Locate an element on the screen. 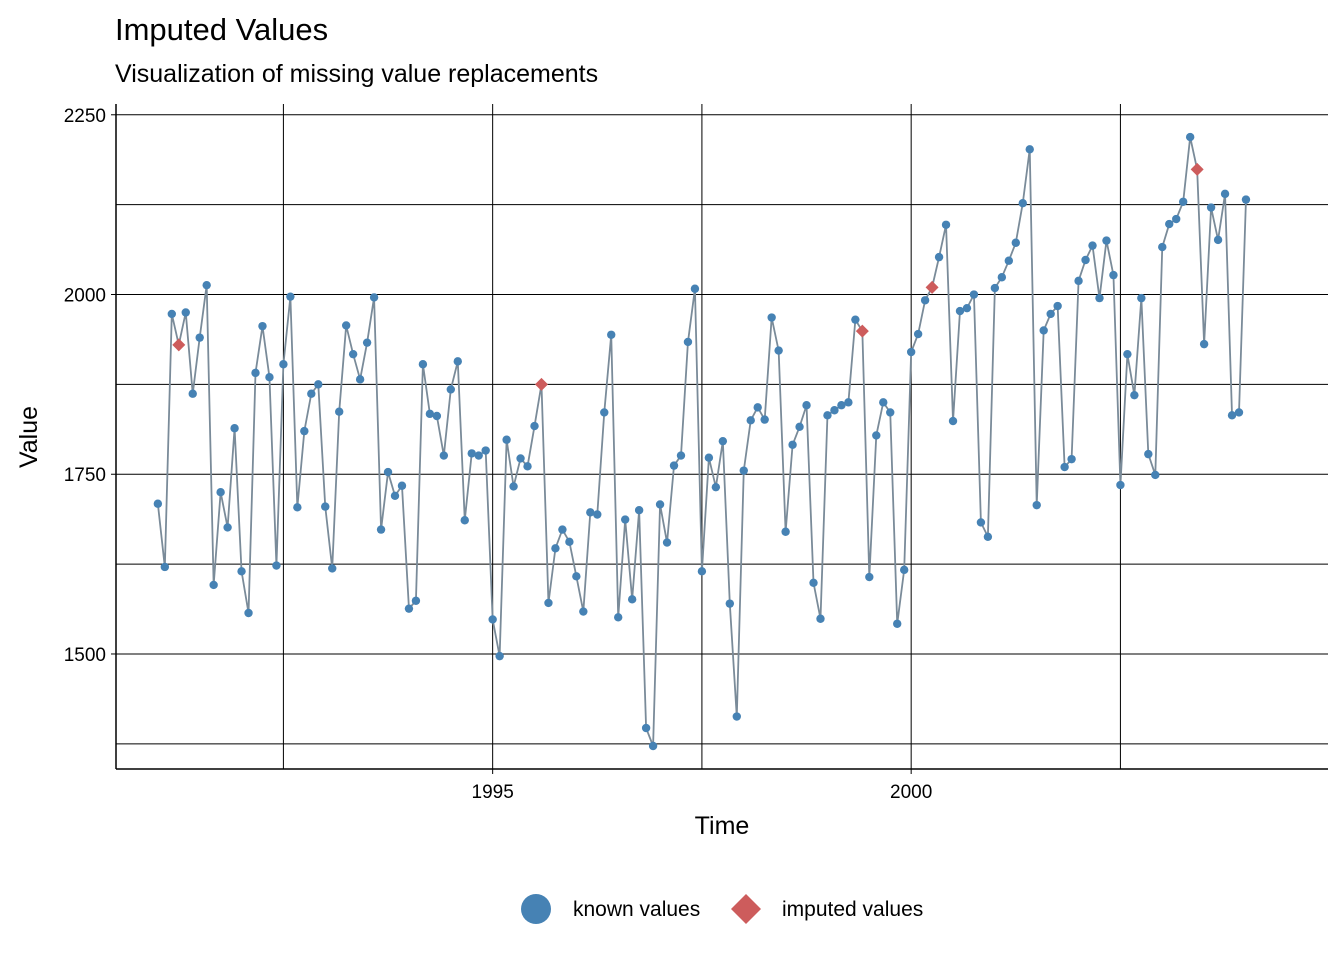  y-axis-title: Value is located at coordinates (29, 437).